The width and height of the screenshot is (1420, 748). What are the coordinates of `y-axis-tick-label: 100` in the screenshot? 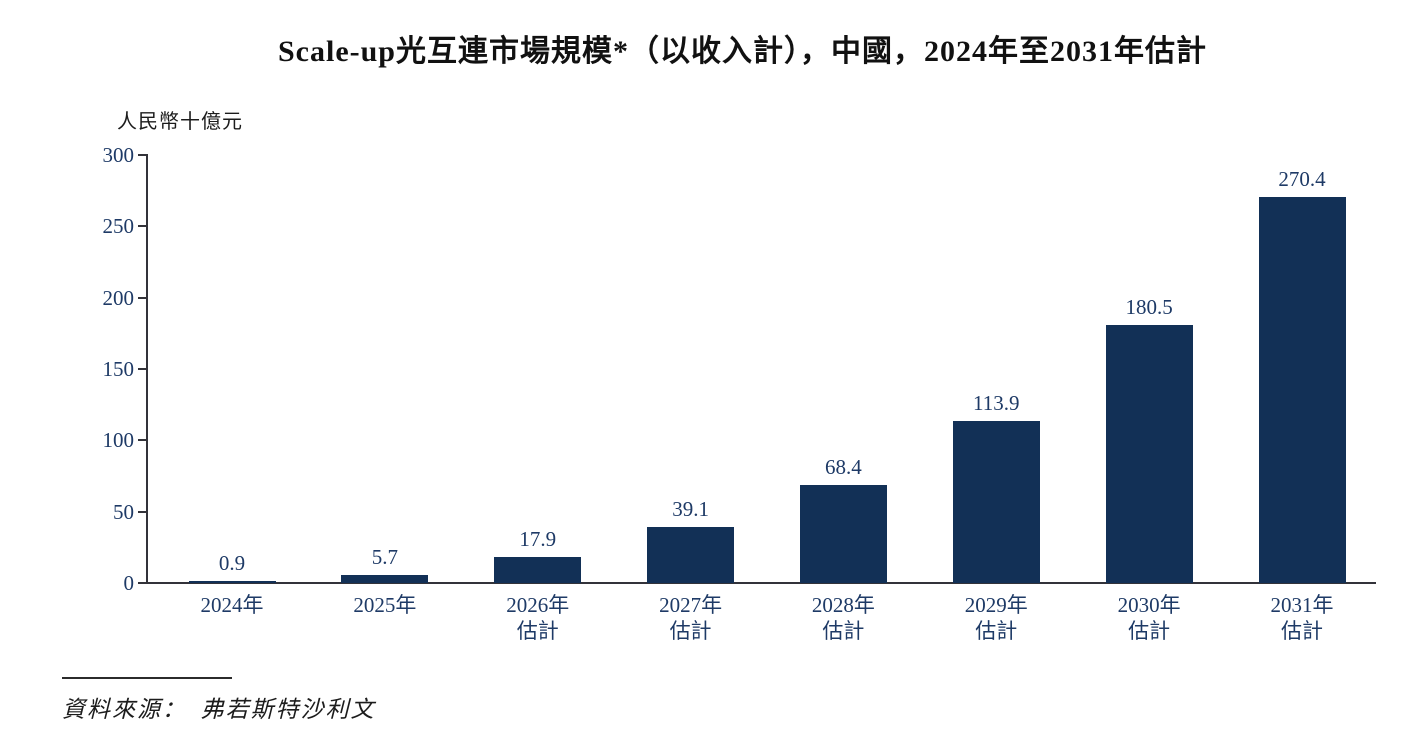 It's located at (118, 440).